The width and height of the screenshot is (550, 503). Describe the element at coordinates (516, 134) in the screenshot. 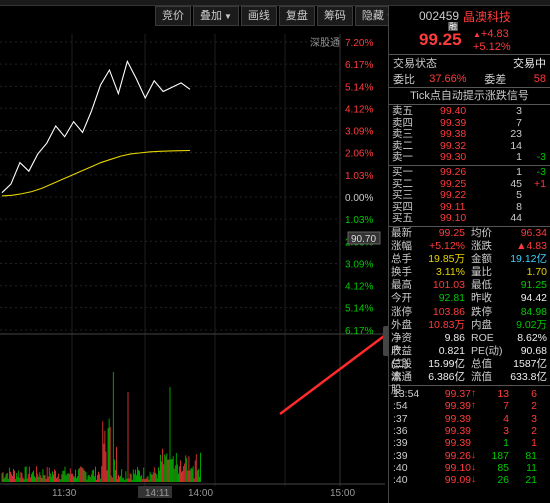

I see `level-volume: 23` at that location.